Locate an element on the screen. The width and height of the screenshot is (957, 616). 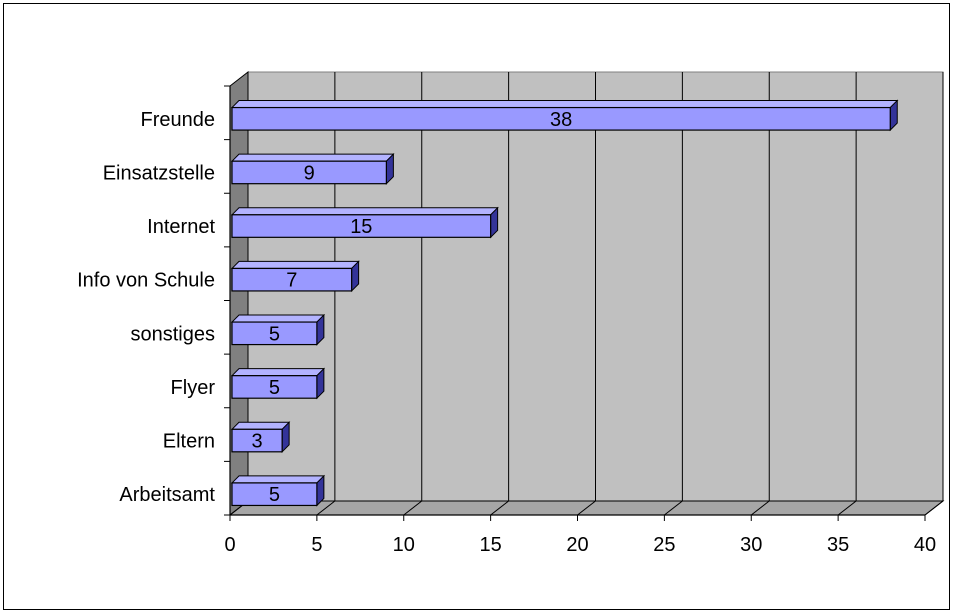
category-label: Flyer is located at coordinates (193, 388).